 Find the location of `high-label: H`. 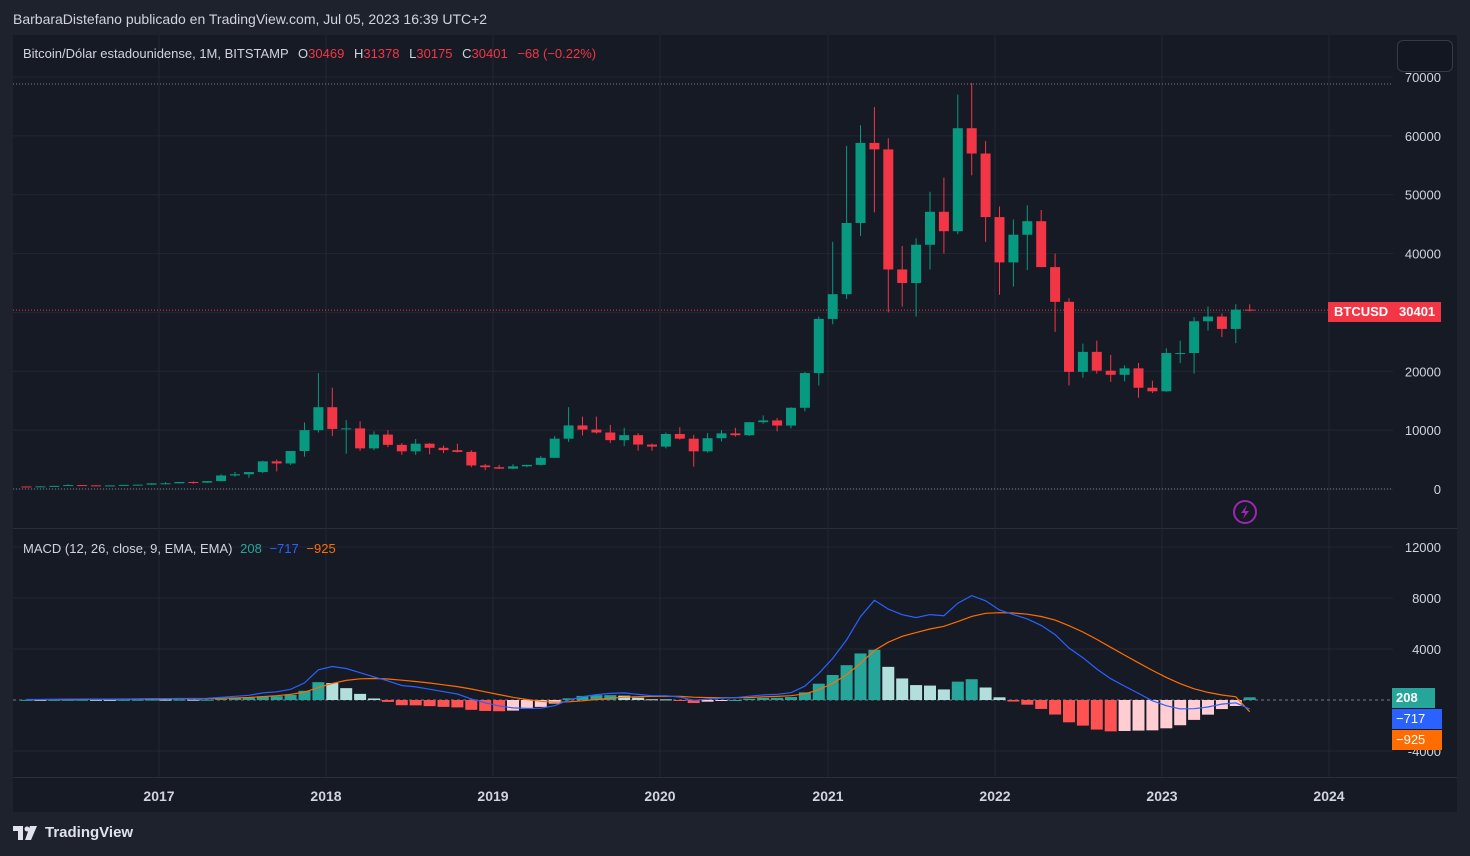

high-label: H is located at coordinates (358, 53).